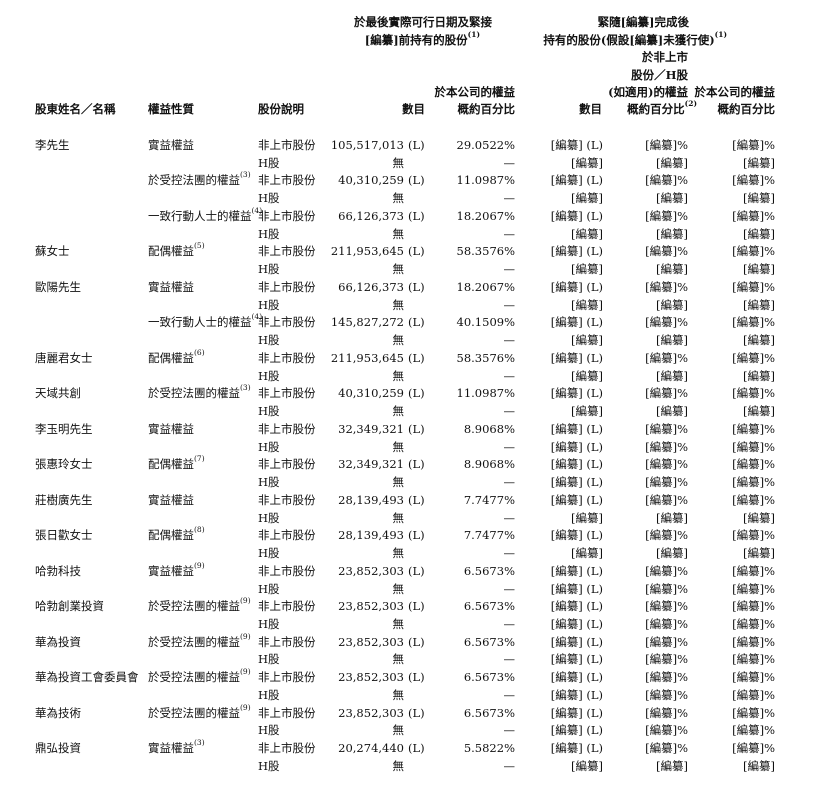 This screenshot has height=798, width=832. Describe the element at coordinates (58, 286) in the screenshot. I see `shareholder-name-text: 歐陽先生` at that location.